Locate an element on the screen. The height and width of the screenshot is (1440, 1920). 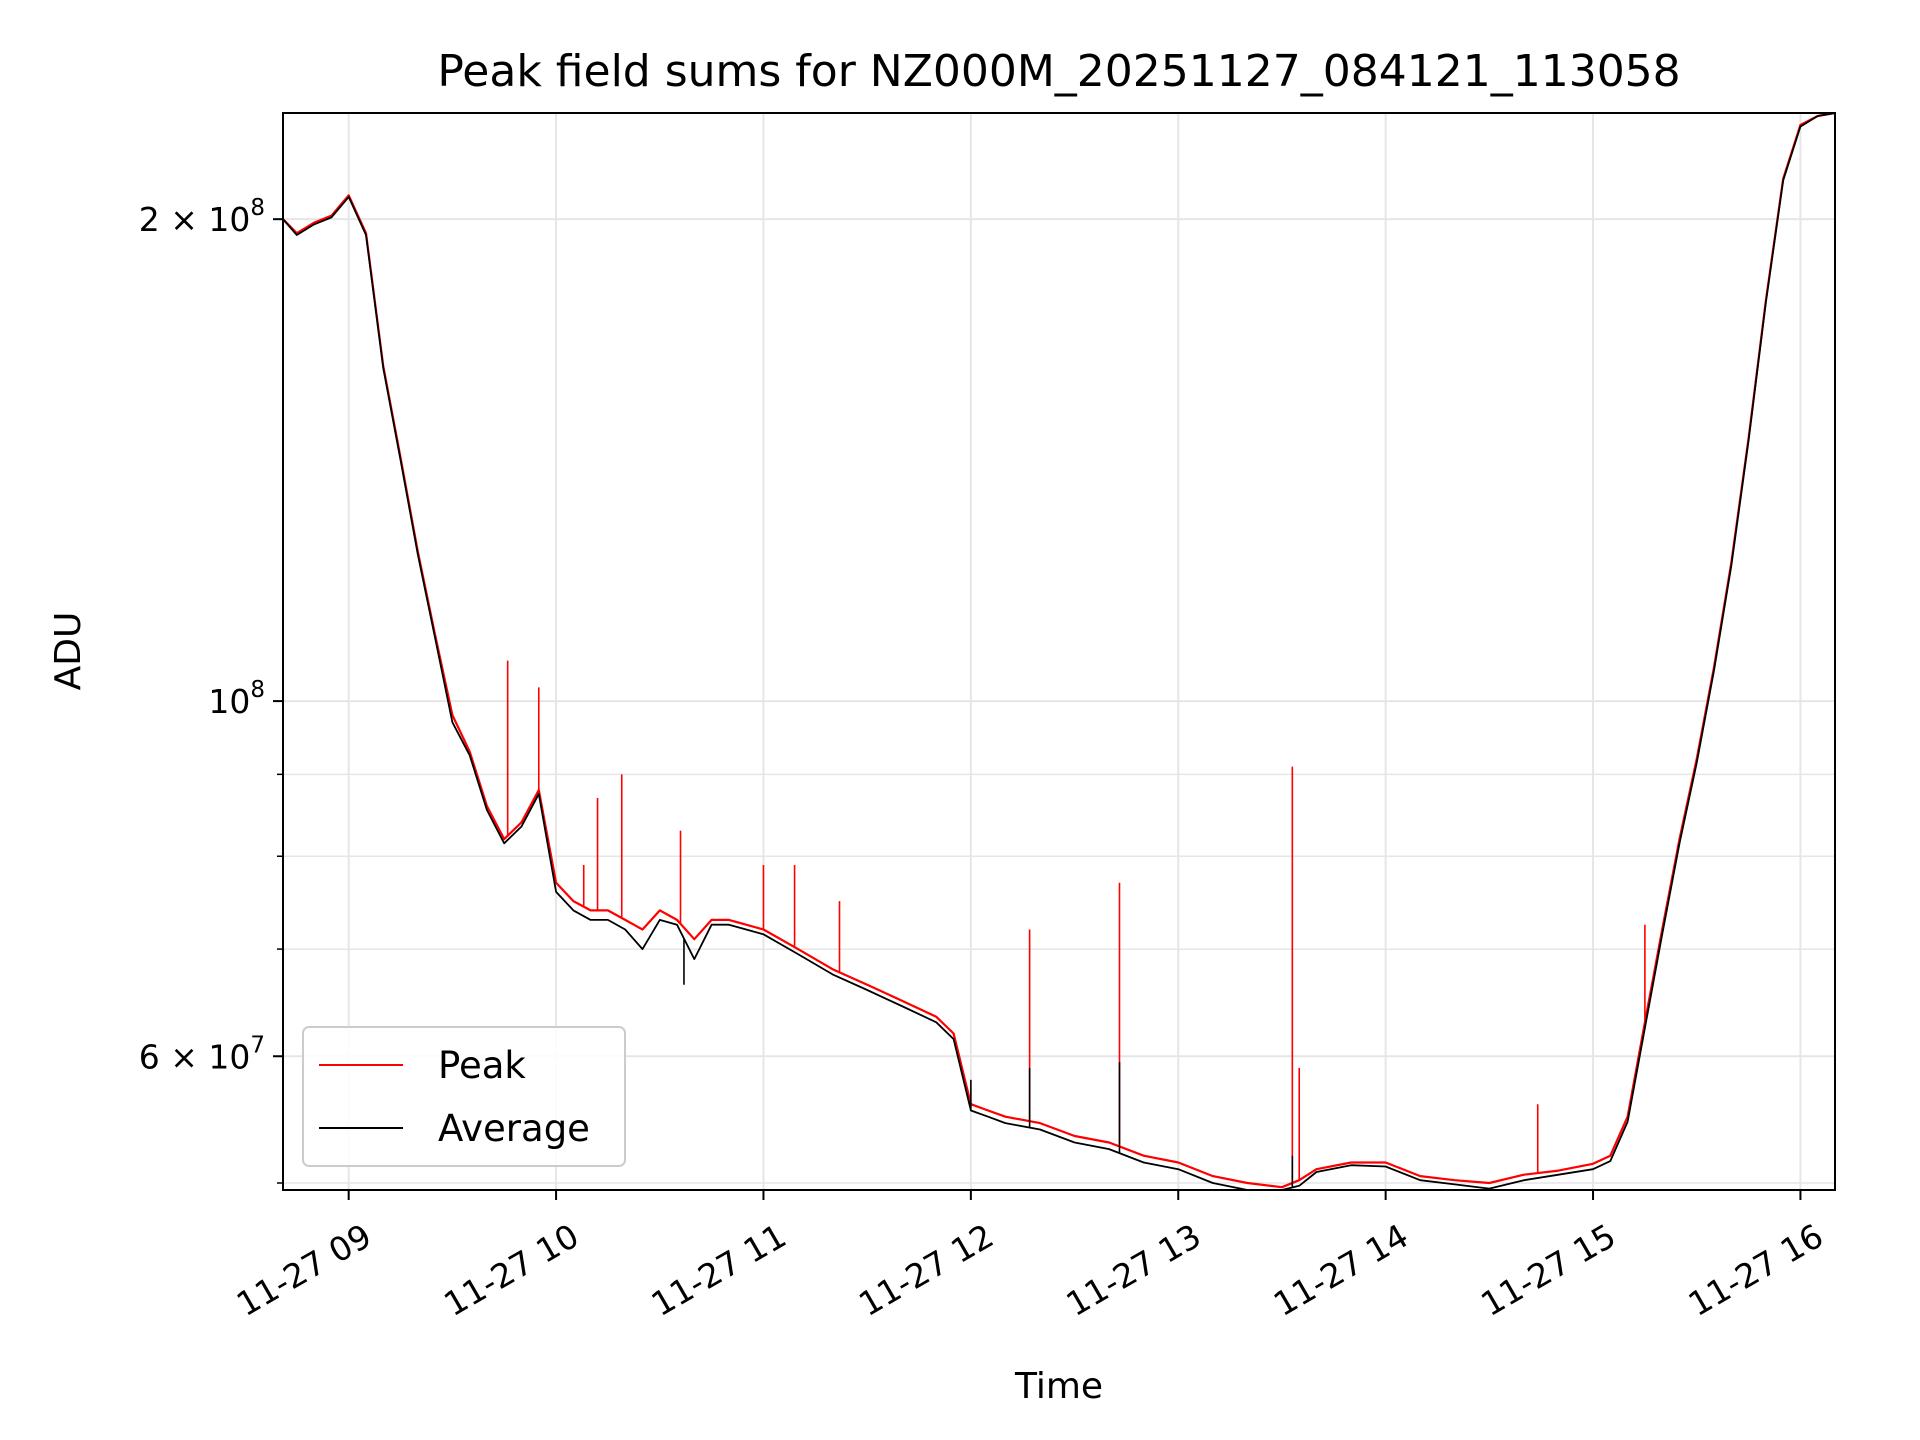
x-axis-label: Time is located at coordinates (1058, 1386).